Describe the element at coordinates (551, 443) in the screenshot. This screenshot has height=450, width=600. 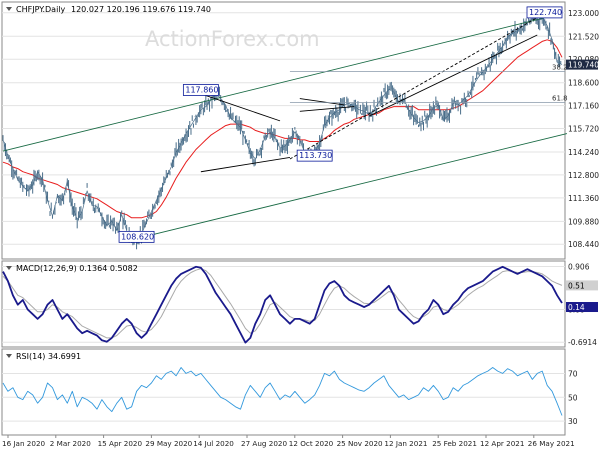
I see `x-tick-label: 26 May 2021` at that location.